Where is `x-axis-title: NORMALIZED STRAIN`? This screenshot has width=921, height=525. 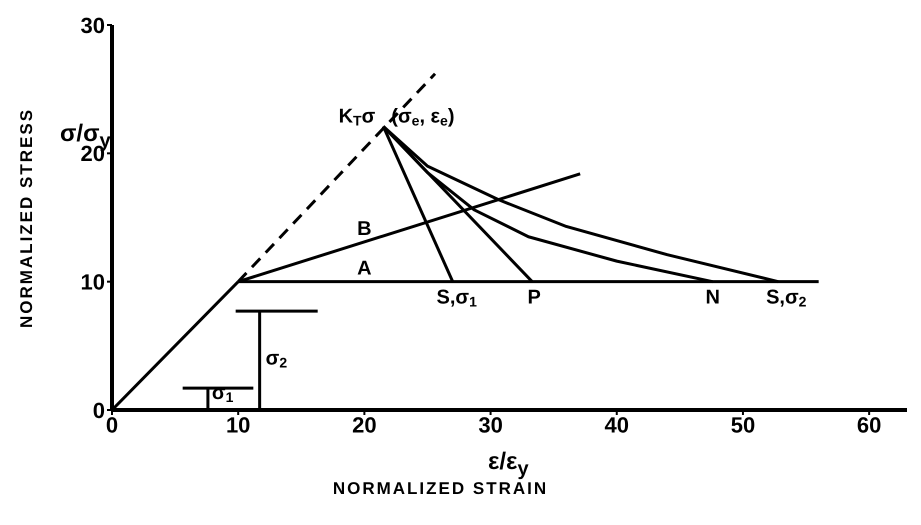 x-axis-title: NORMALIZED STRAIN is located at coordinates (440, 488).